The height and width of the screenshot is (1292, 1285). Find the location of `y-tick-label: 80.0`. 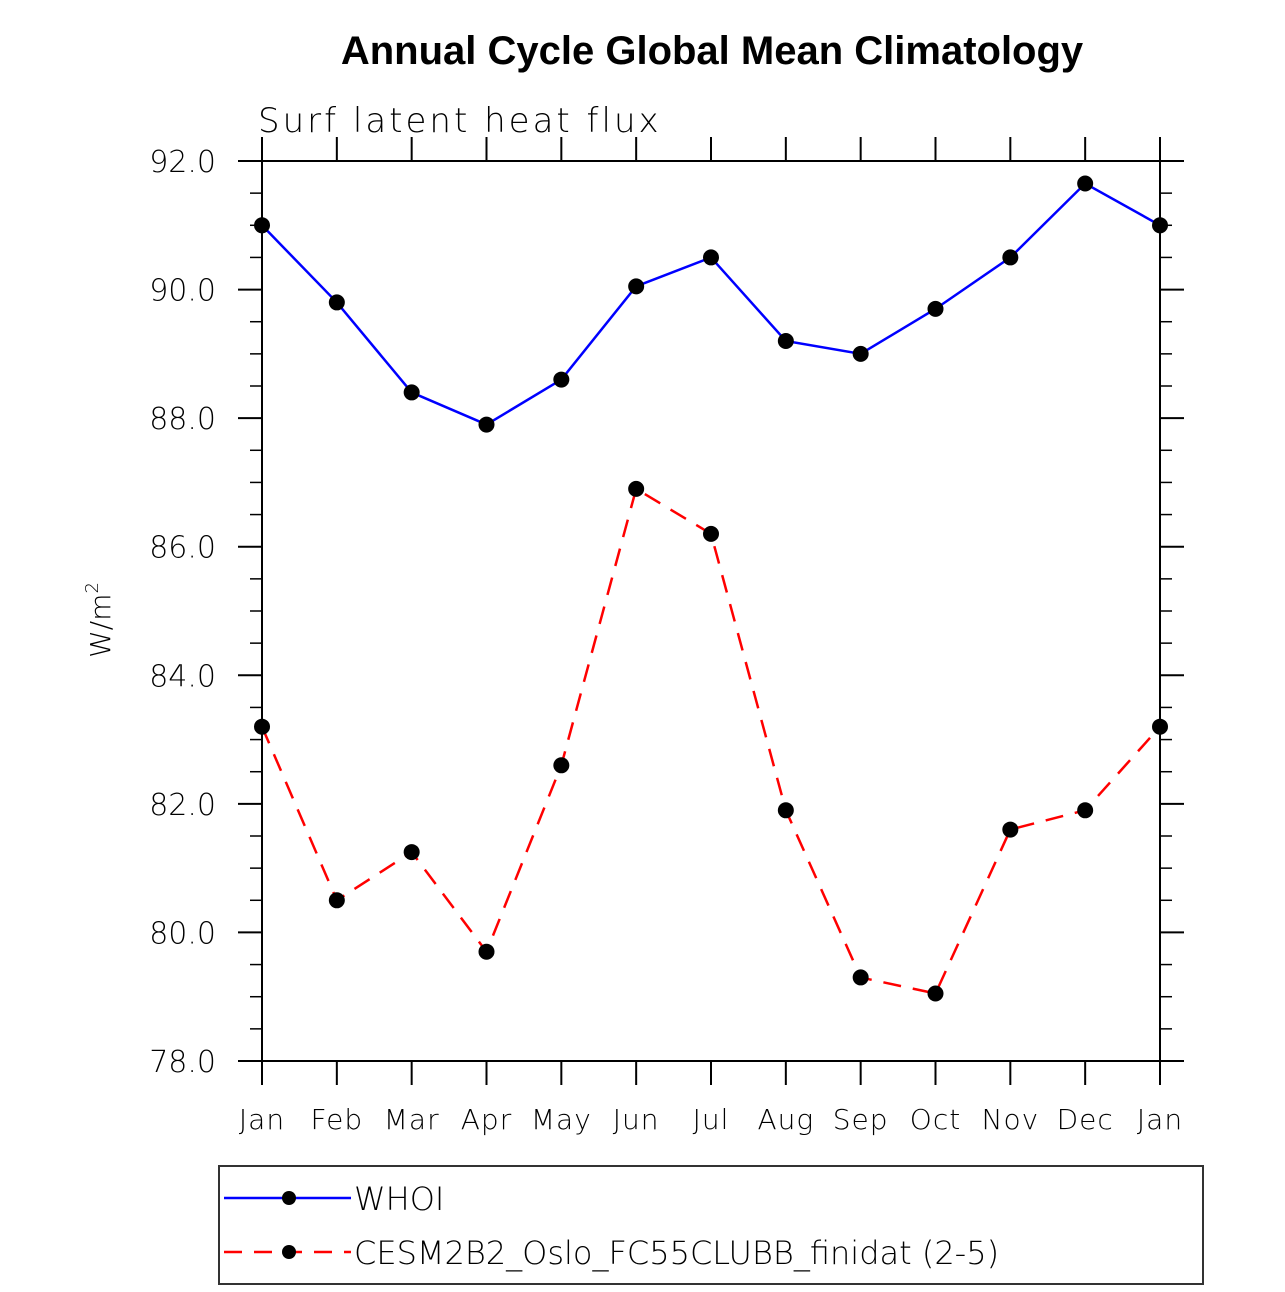

y-tick-label: 80.0 is located at coordinates (182, 933).